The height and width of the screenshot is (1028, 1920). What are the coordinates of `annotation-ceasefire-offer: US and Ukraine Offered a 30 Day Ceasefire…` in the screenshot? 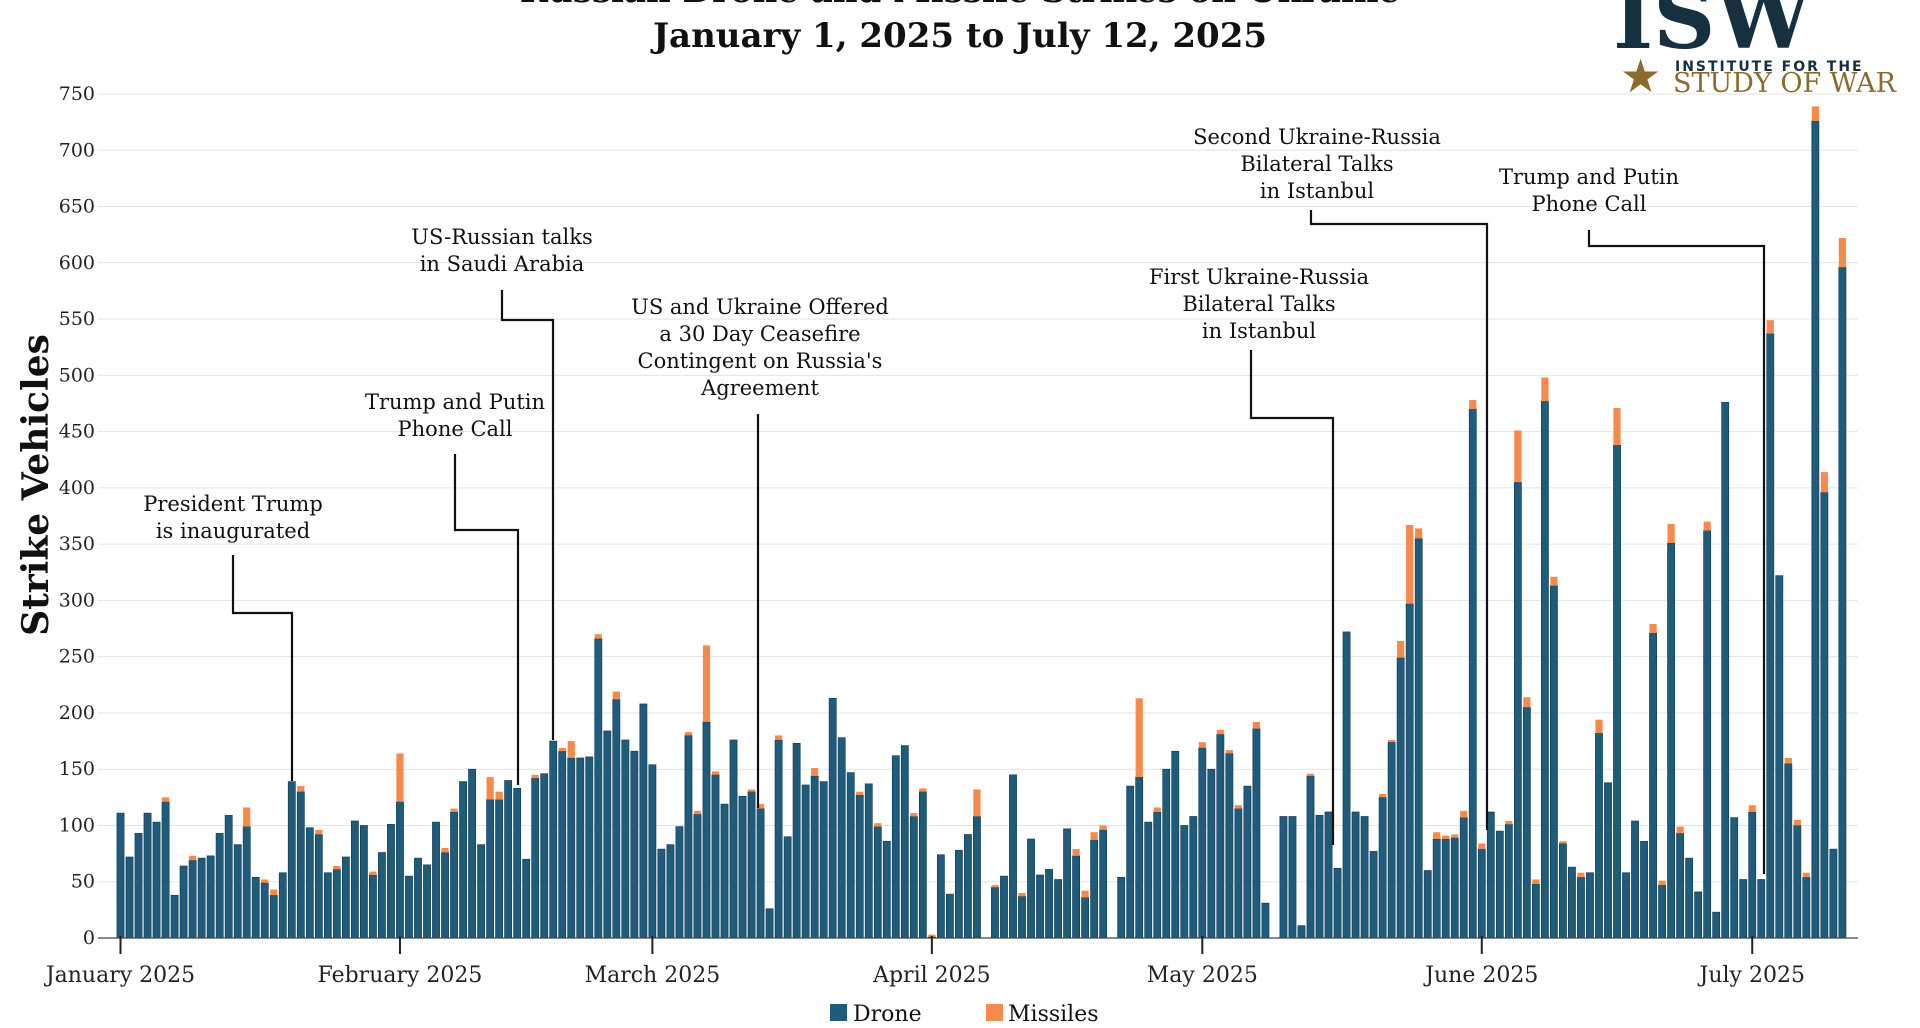 It's located at (760, 551).